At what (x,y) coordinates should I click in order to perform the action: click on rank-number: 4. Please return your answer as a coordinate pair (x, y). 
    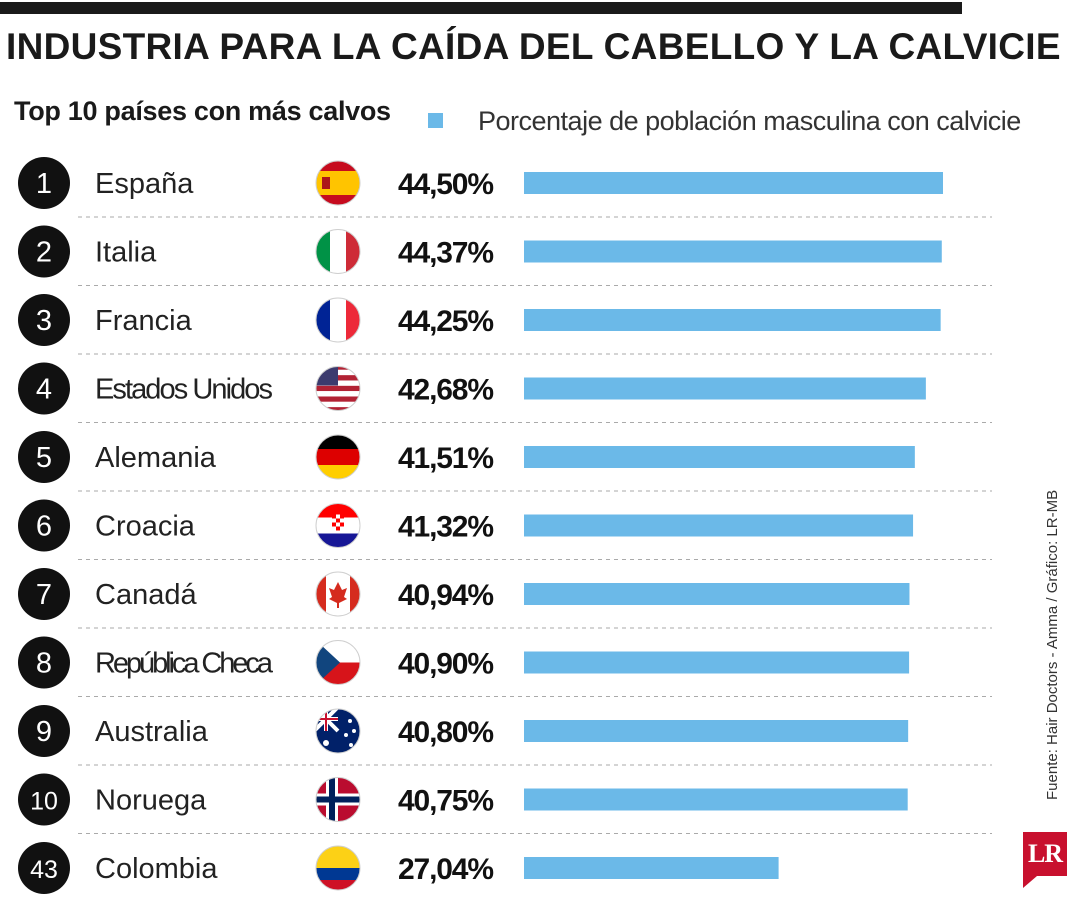
    Looking at the image, I should click on (44, 390).